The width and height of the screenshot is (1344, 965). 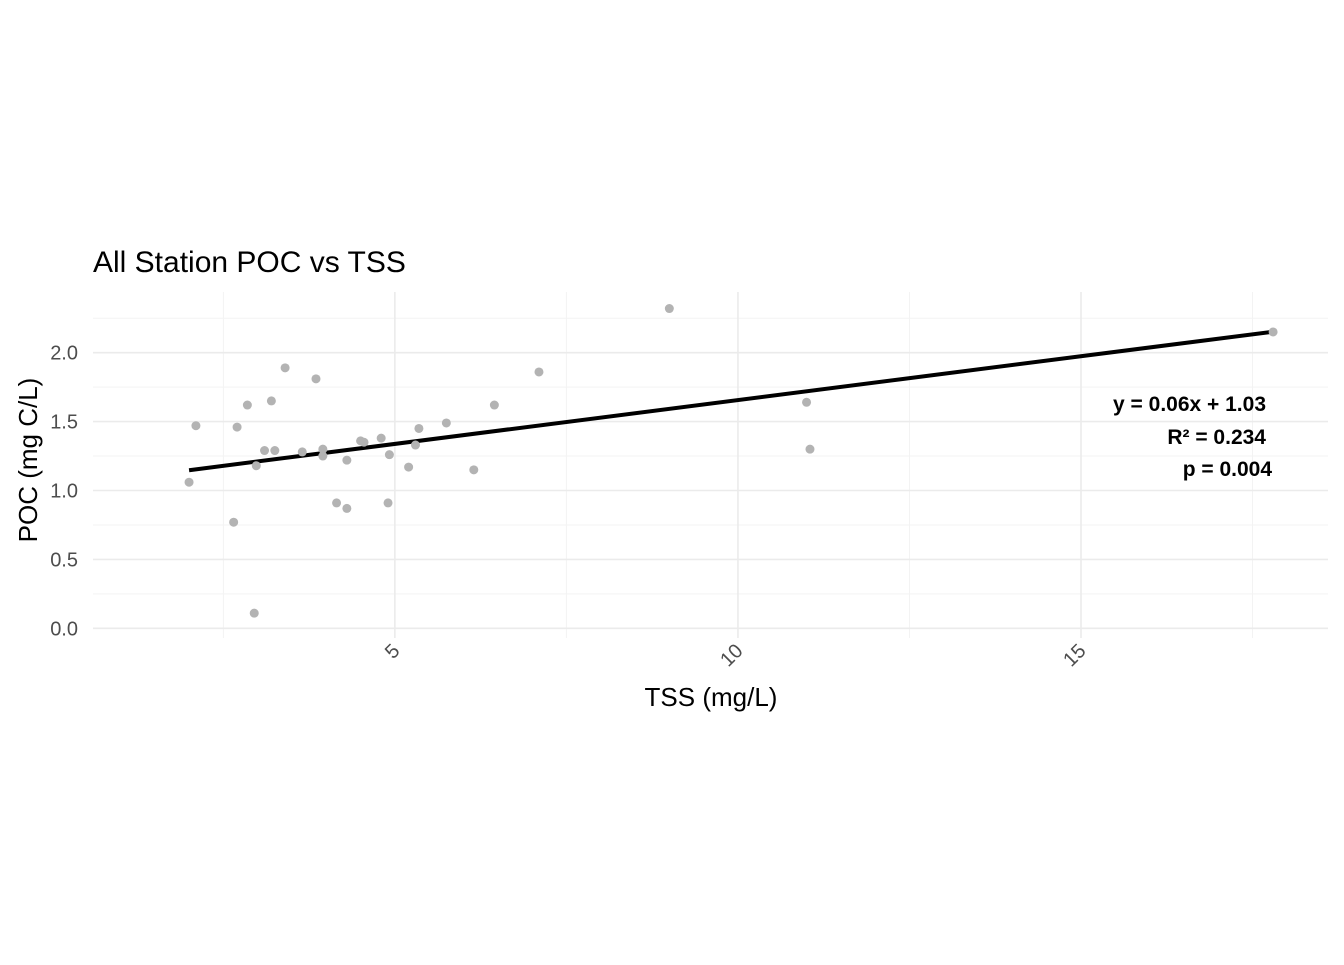 What do you see at coordinates (731, 655) in the screenshot?
I see `x-tick-label: 10` at bounding box center [731, 655].